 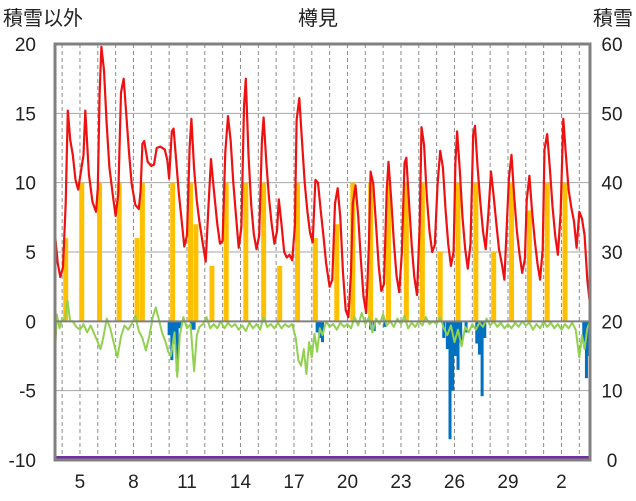 What do you see at coordinates (25, 184) in the screenshot?
I see `left-tick-label: 10` at bounding box center [25, 184].